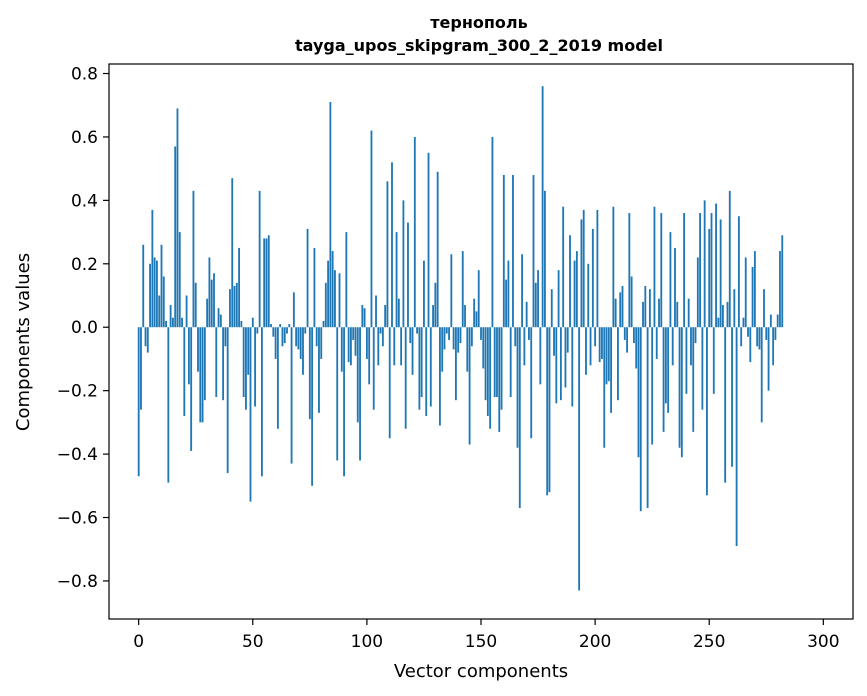 The width and height of the screenshot is (867, 696). What do you see at coordinates (84, 138) in the screenshot?
I see `y-tick-label: 0.6` at bounding box center [84, 138].